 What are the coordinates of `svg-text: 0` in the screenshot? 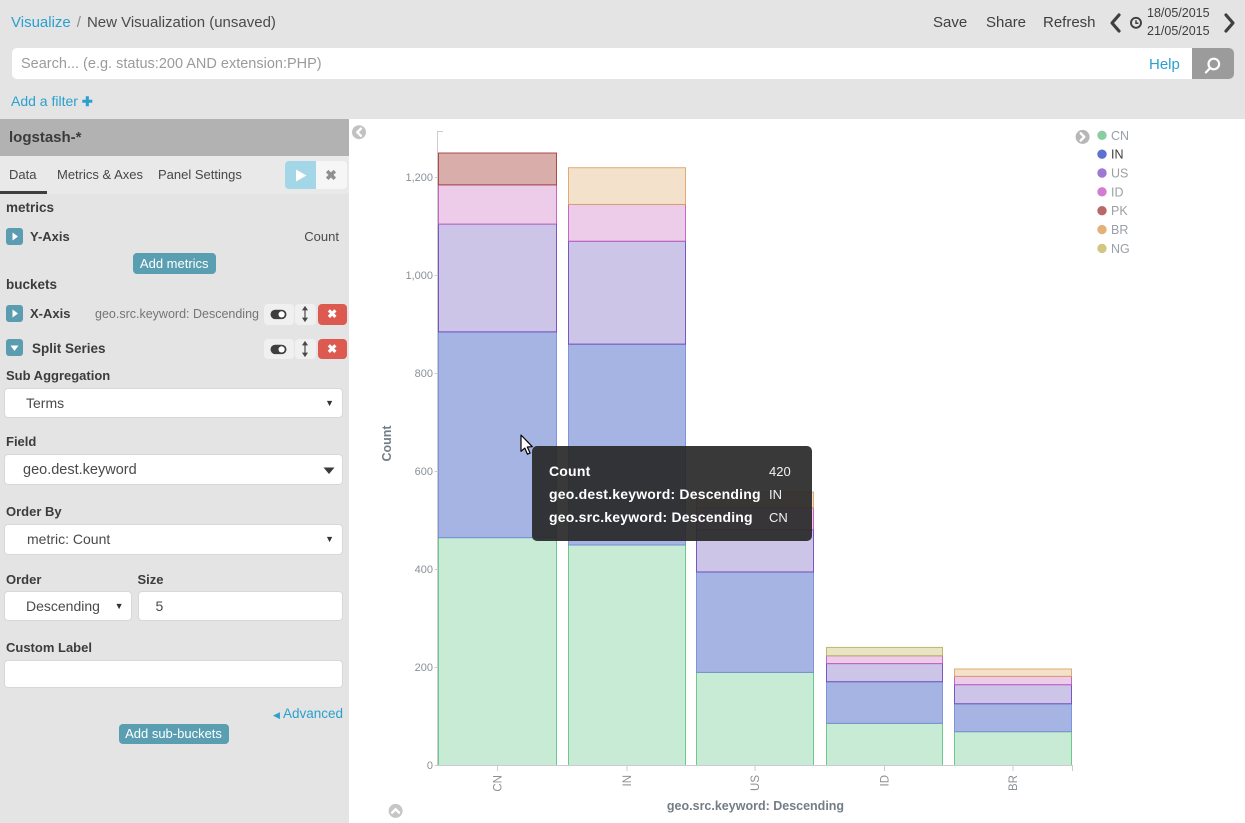 It's located at (430, 766).